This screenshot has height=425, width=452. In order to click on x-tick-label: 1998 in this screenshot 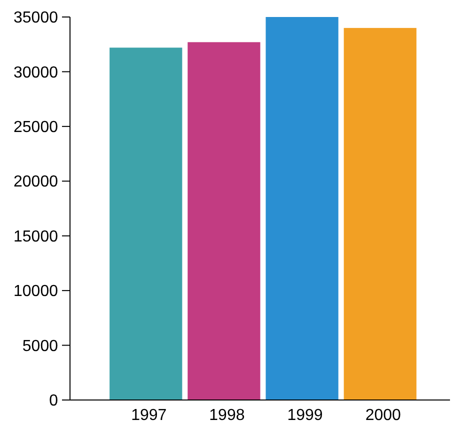, I will do `click(227, 415)`.